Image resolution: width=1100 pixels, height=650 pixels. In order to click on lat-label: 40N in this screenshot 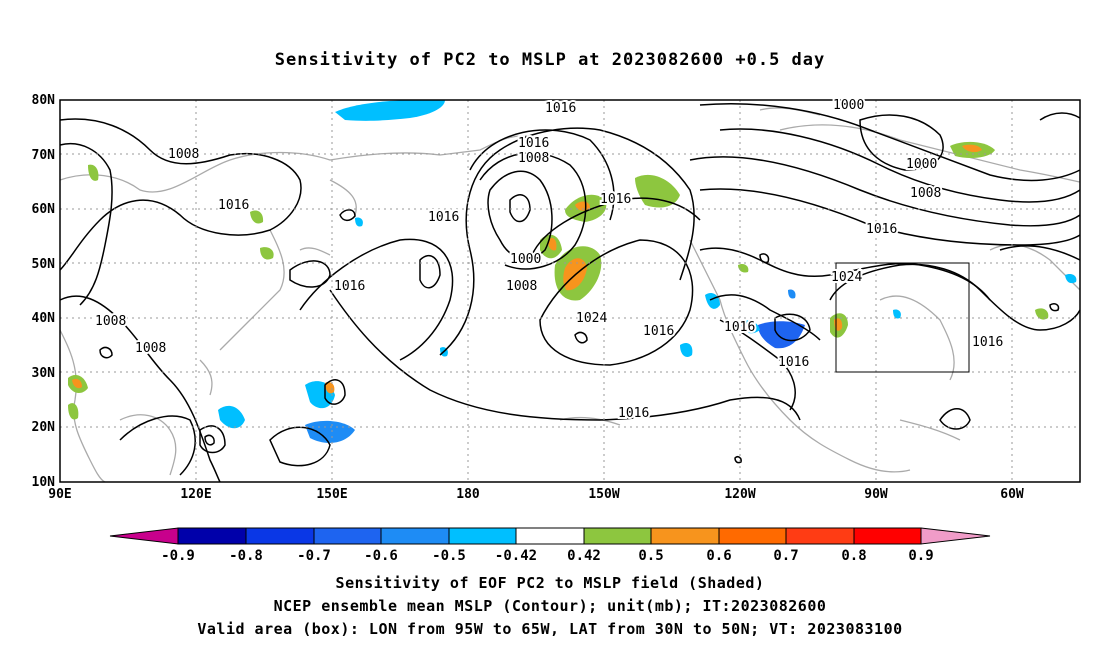, I will do `click(44, 318)`.